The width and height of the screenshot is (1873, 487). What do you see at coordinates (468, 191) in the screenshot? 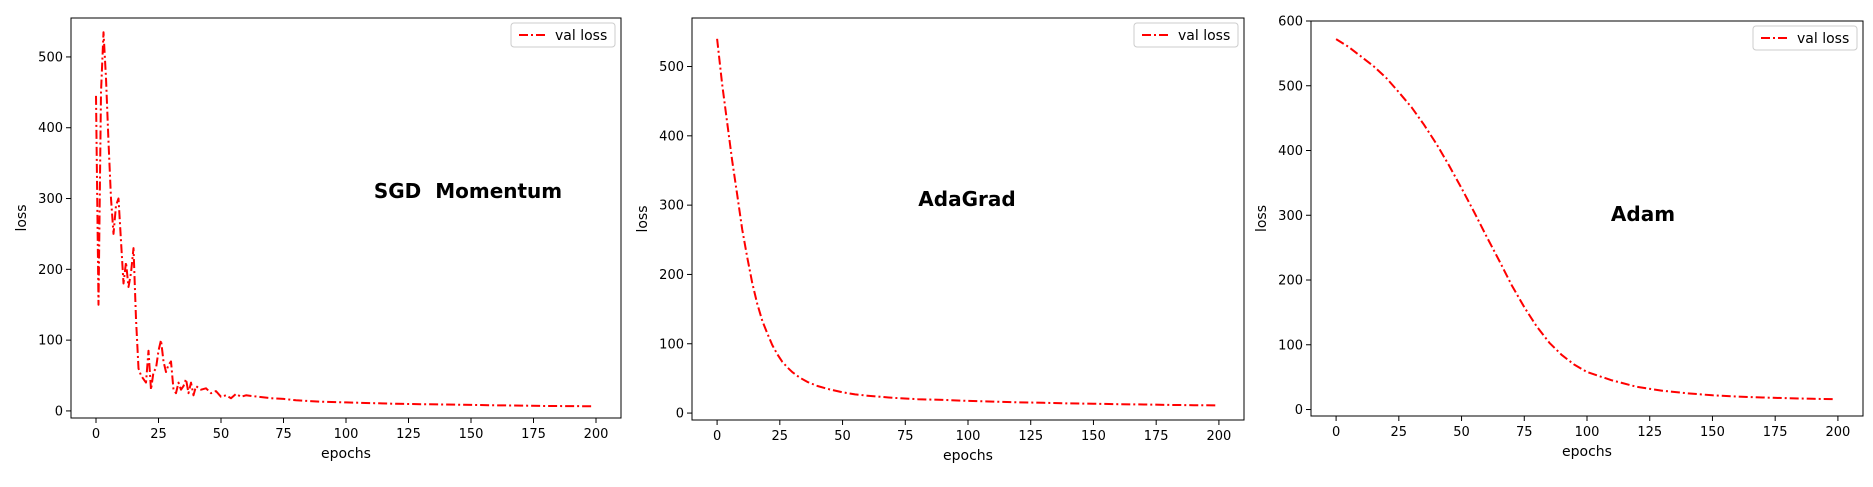
I see `optimizer-annotation: SGD Momentum` at bounding box center [468, 191].